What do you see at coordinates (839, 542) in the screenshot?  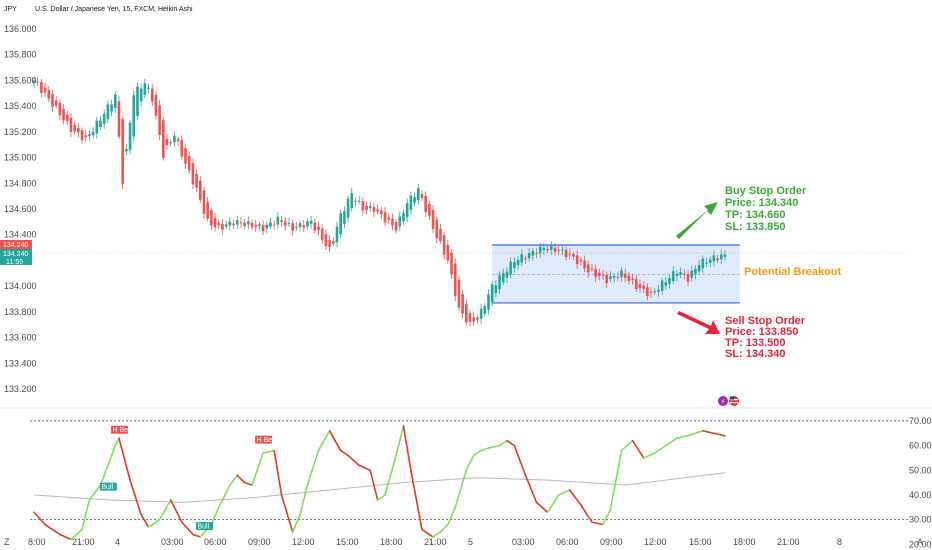 I see `time-tick-label: 8` at bounding box center [839, 542].